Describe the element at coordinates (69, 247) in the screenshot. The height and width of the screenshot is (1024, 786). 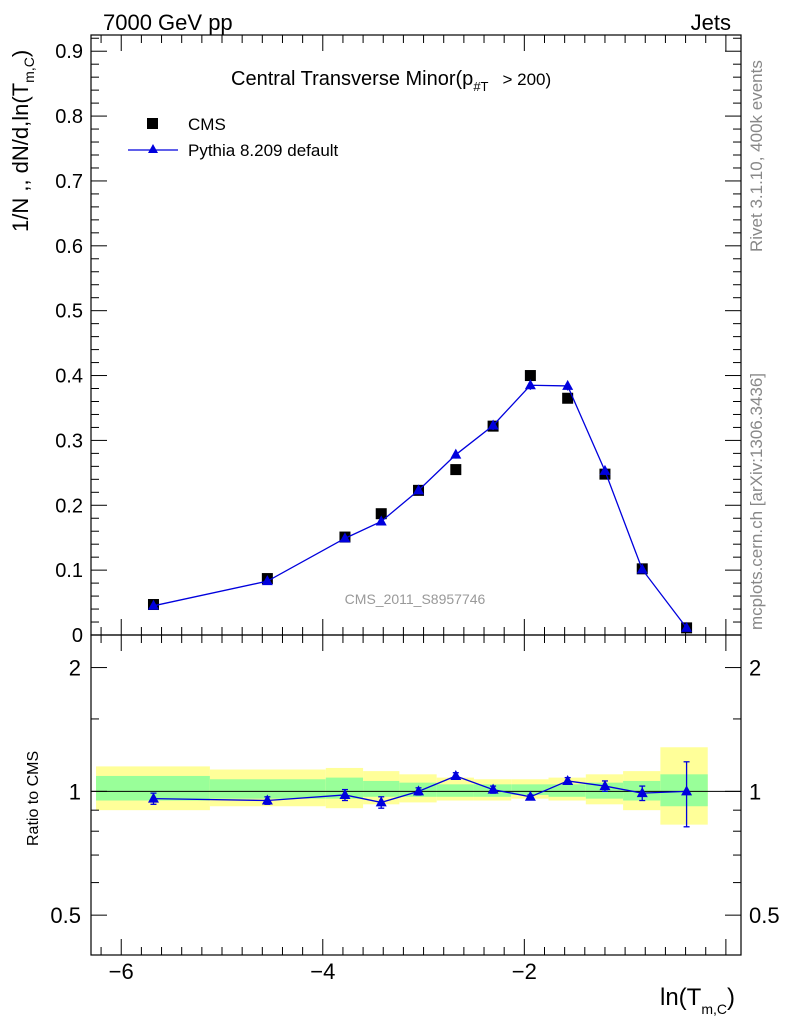
I see `y-tick-label: 0.6` at that location.